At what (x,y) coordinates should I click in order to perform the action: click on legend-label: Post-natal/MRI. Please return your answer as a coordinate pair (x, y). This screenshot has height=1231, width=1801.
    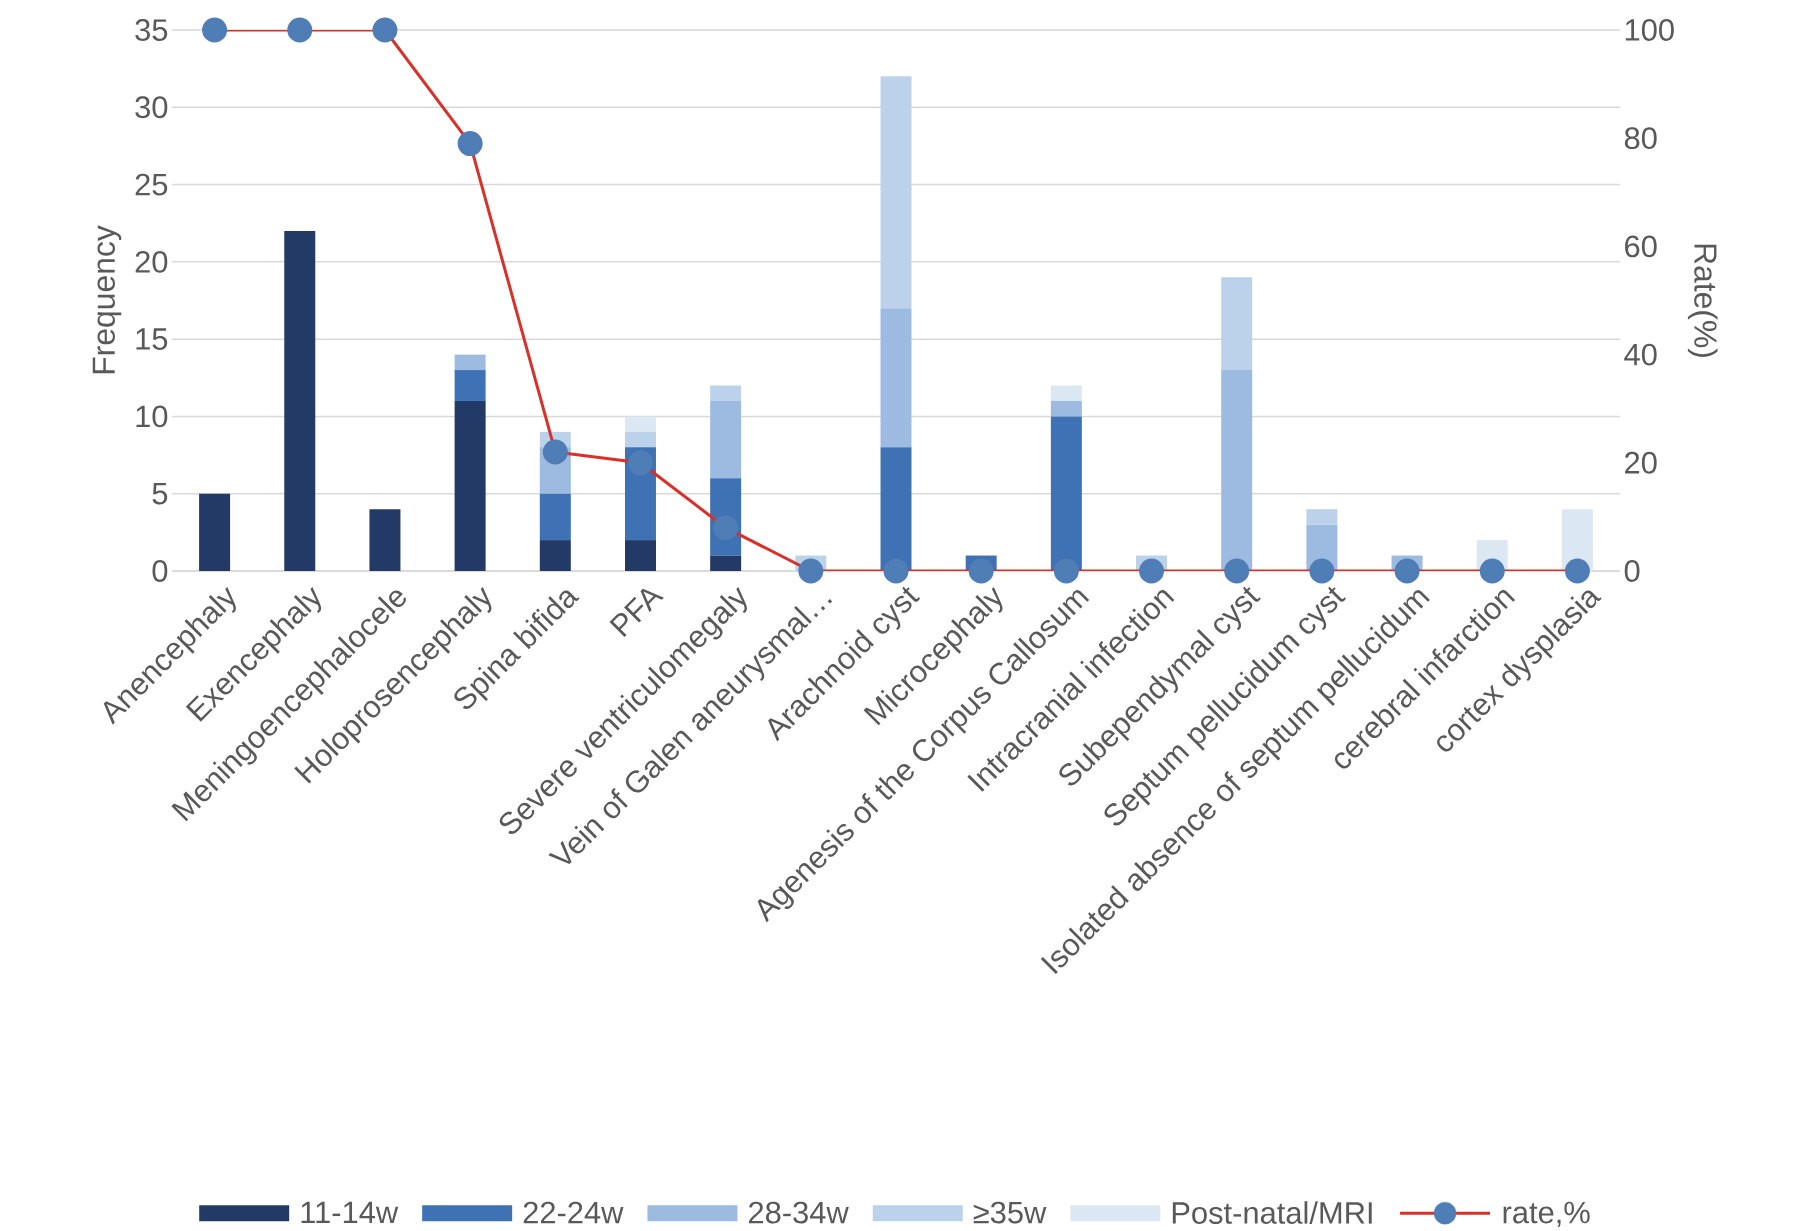
    Looking at the image, I should click on (1272, 1212).